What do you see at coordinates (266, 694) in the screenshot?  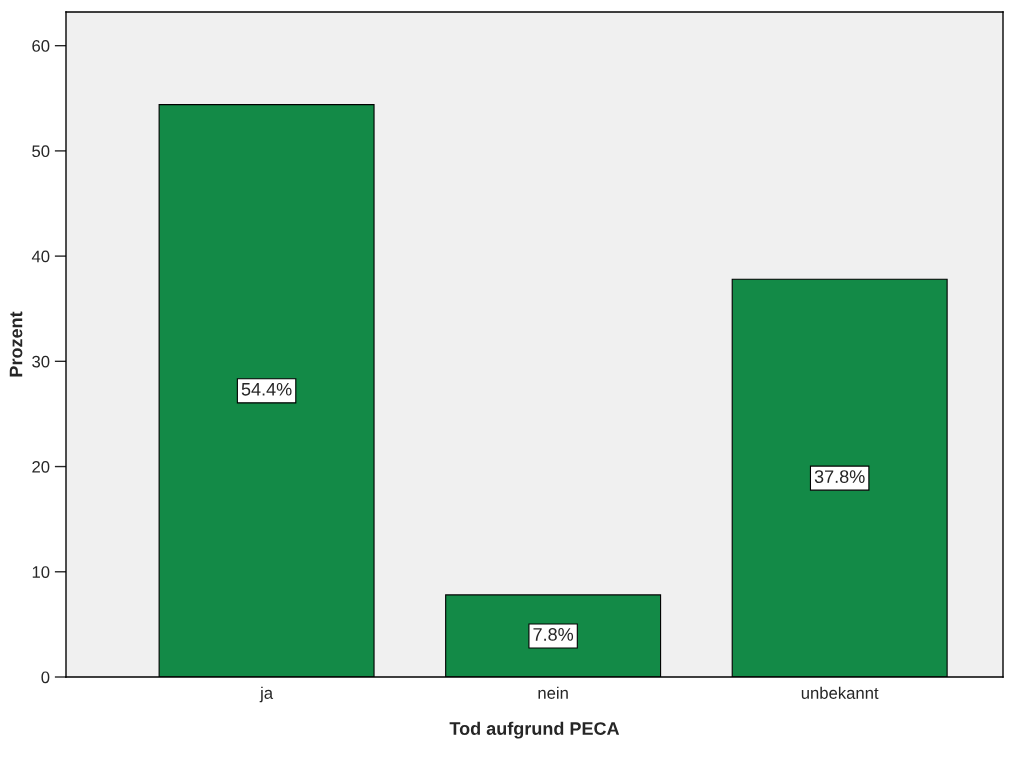 I see `x-tick-label: ja` at bounding box center [266, 694].